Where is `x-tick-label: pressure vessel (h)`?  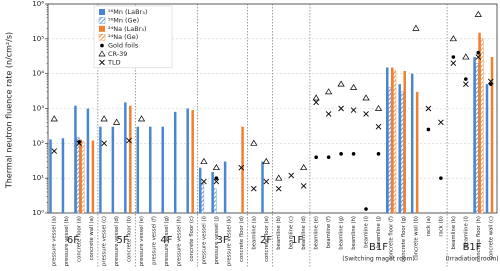
x-tick-label: pressure vessel (h) is located at coordinates (179, 241).